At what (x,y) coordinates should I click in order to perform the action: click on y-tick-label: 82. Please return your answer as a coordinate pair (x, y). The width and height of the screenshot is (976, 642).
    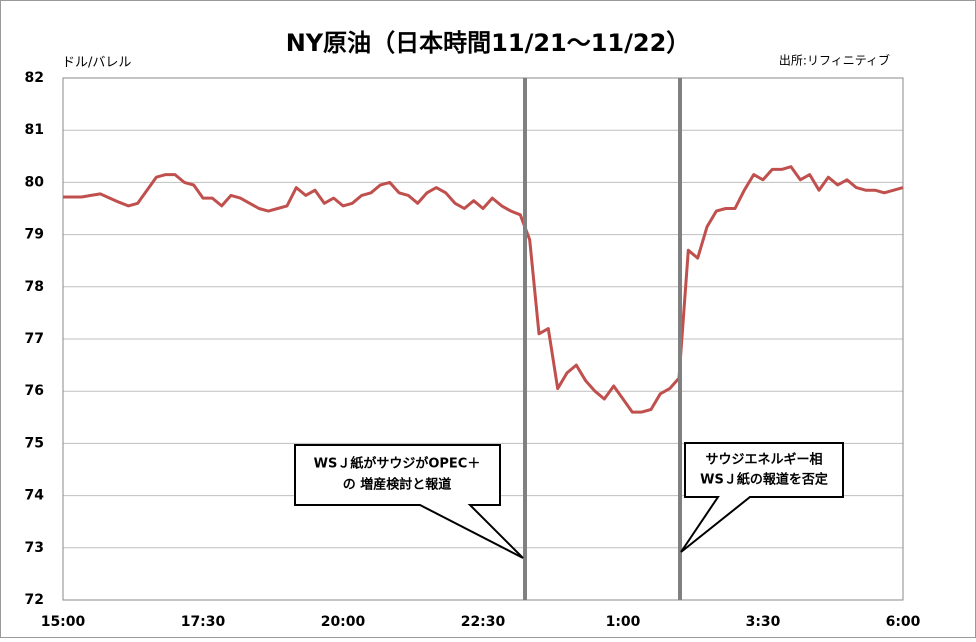
    Looking at the image, I should click on (34, 78).